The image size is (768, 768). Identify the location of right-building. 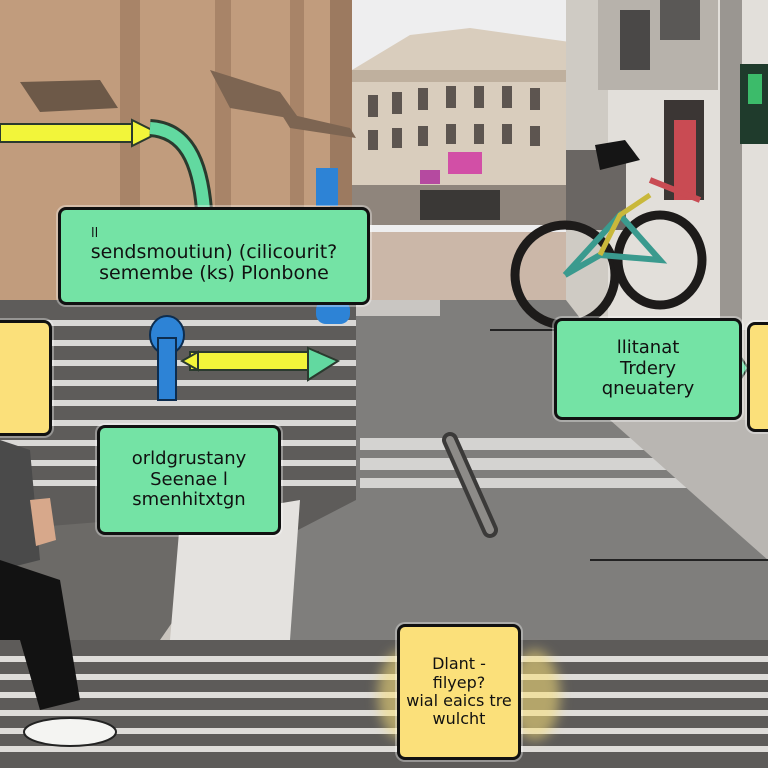
(667, 165).